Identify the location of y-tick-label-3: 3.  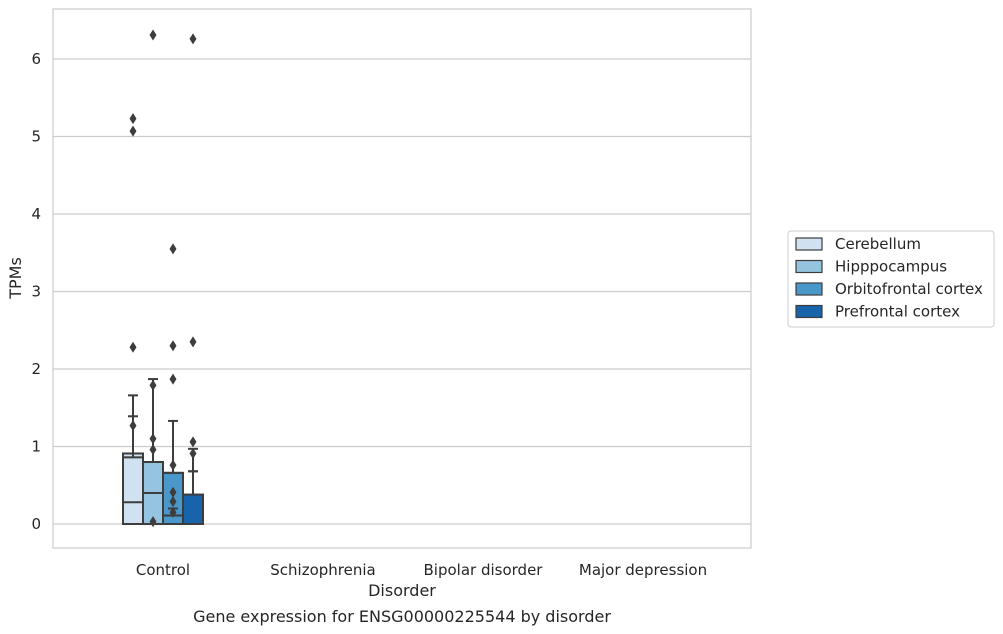
(36, 292).